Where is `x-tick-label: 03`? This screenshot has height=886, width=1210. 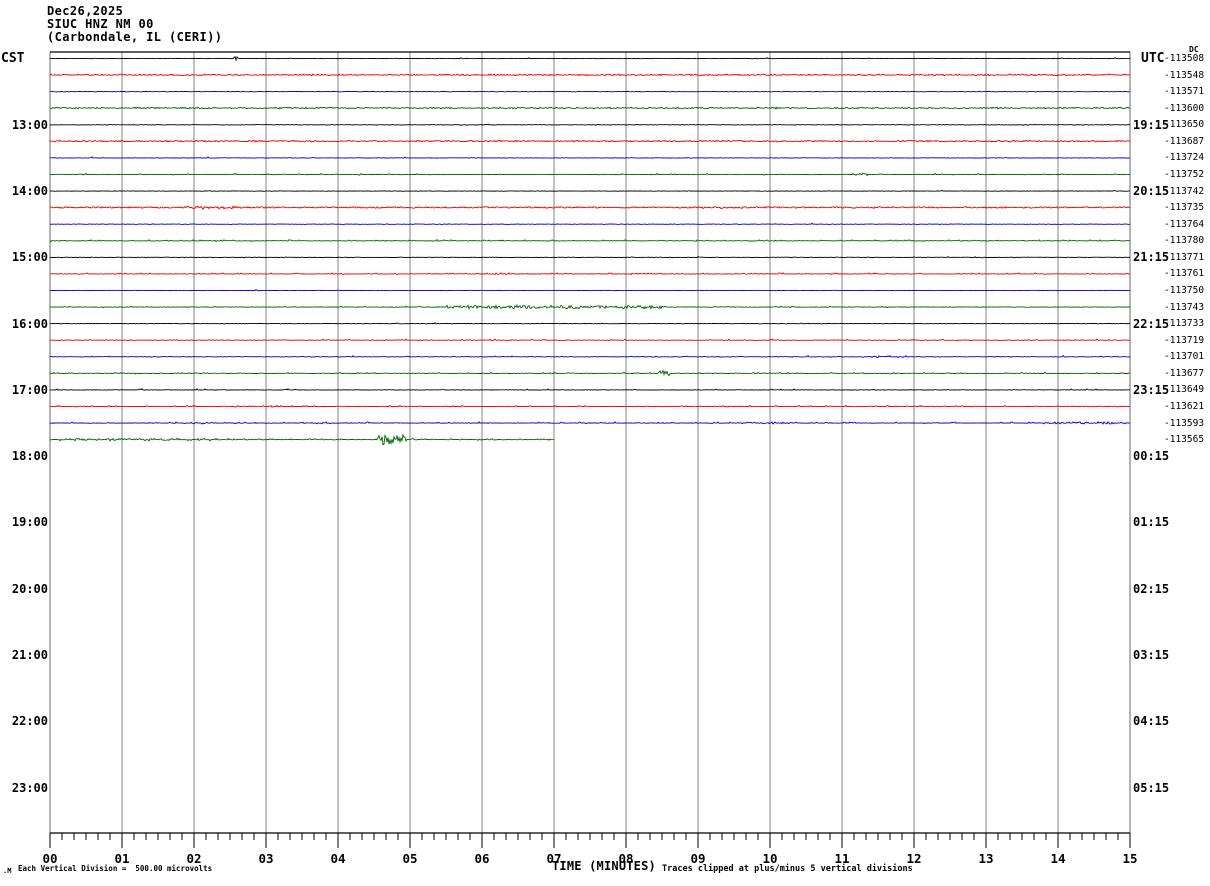 x-tick-label: 03 is located at coordinates (266, 858).